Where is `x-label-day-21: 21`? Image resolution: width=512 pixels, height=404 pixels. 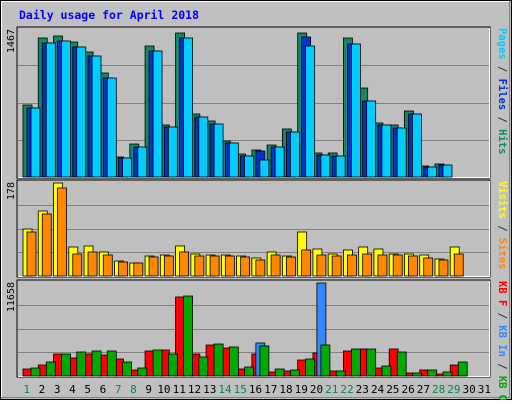
x-label-day-21: 21 is located at coordinates (331, 389).